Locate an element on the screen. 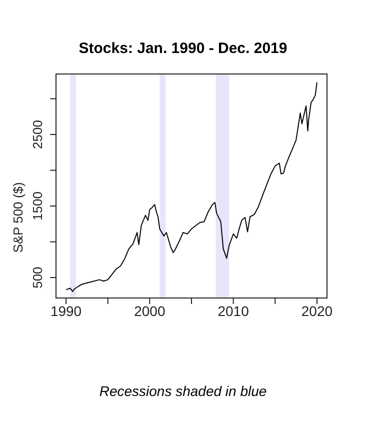 This screenshot has width=366, height=431. y-axis-title: S&P 500 ($) is located at coordinates (18, 218).